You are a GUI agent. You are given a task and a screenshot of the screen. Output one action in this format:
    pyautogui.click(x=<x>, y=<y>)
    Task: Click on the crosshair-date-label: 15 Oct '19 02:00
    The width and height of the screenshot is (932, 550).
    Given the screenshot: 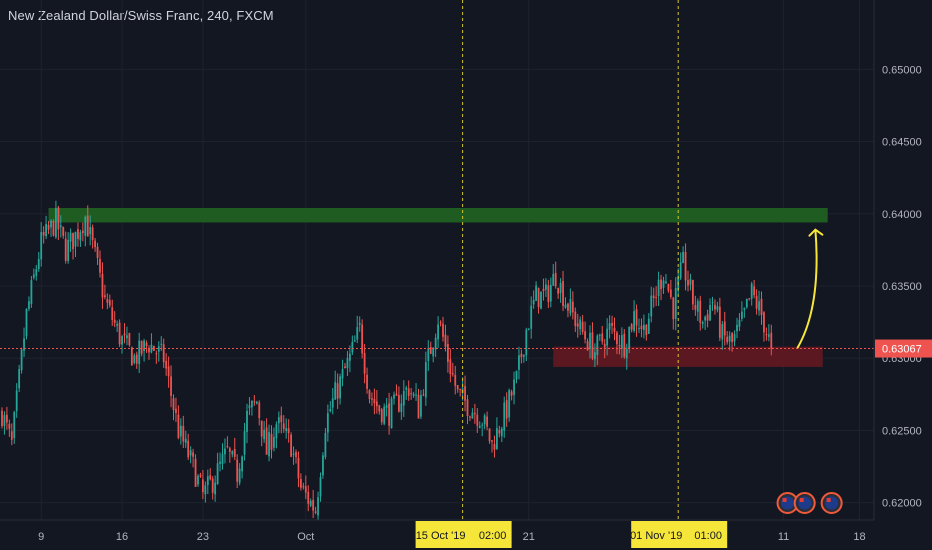 What is the action you would take?
    pyautogui.click(x=463, y=534)
    